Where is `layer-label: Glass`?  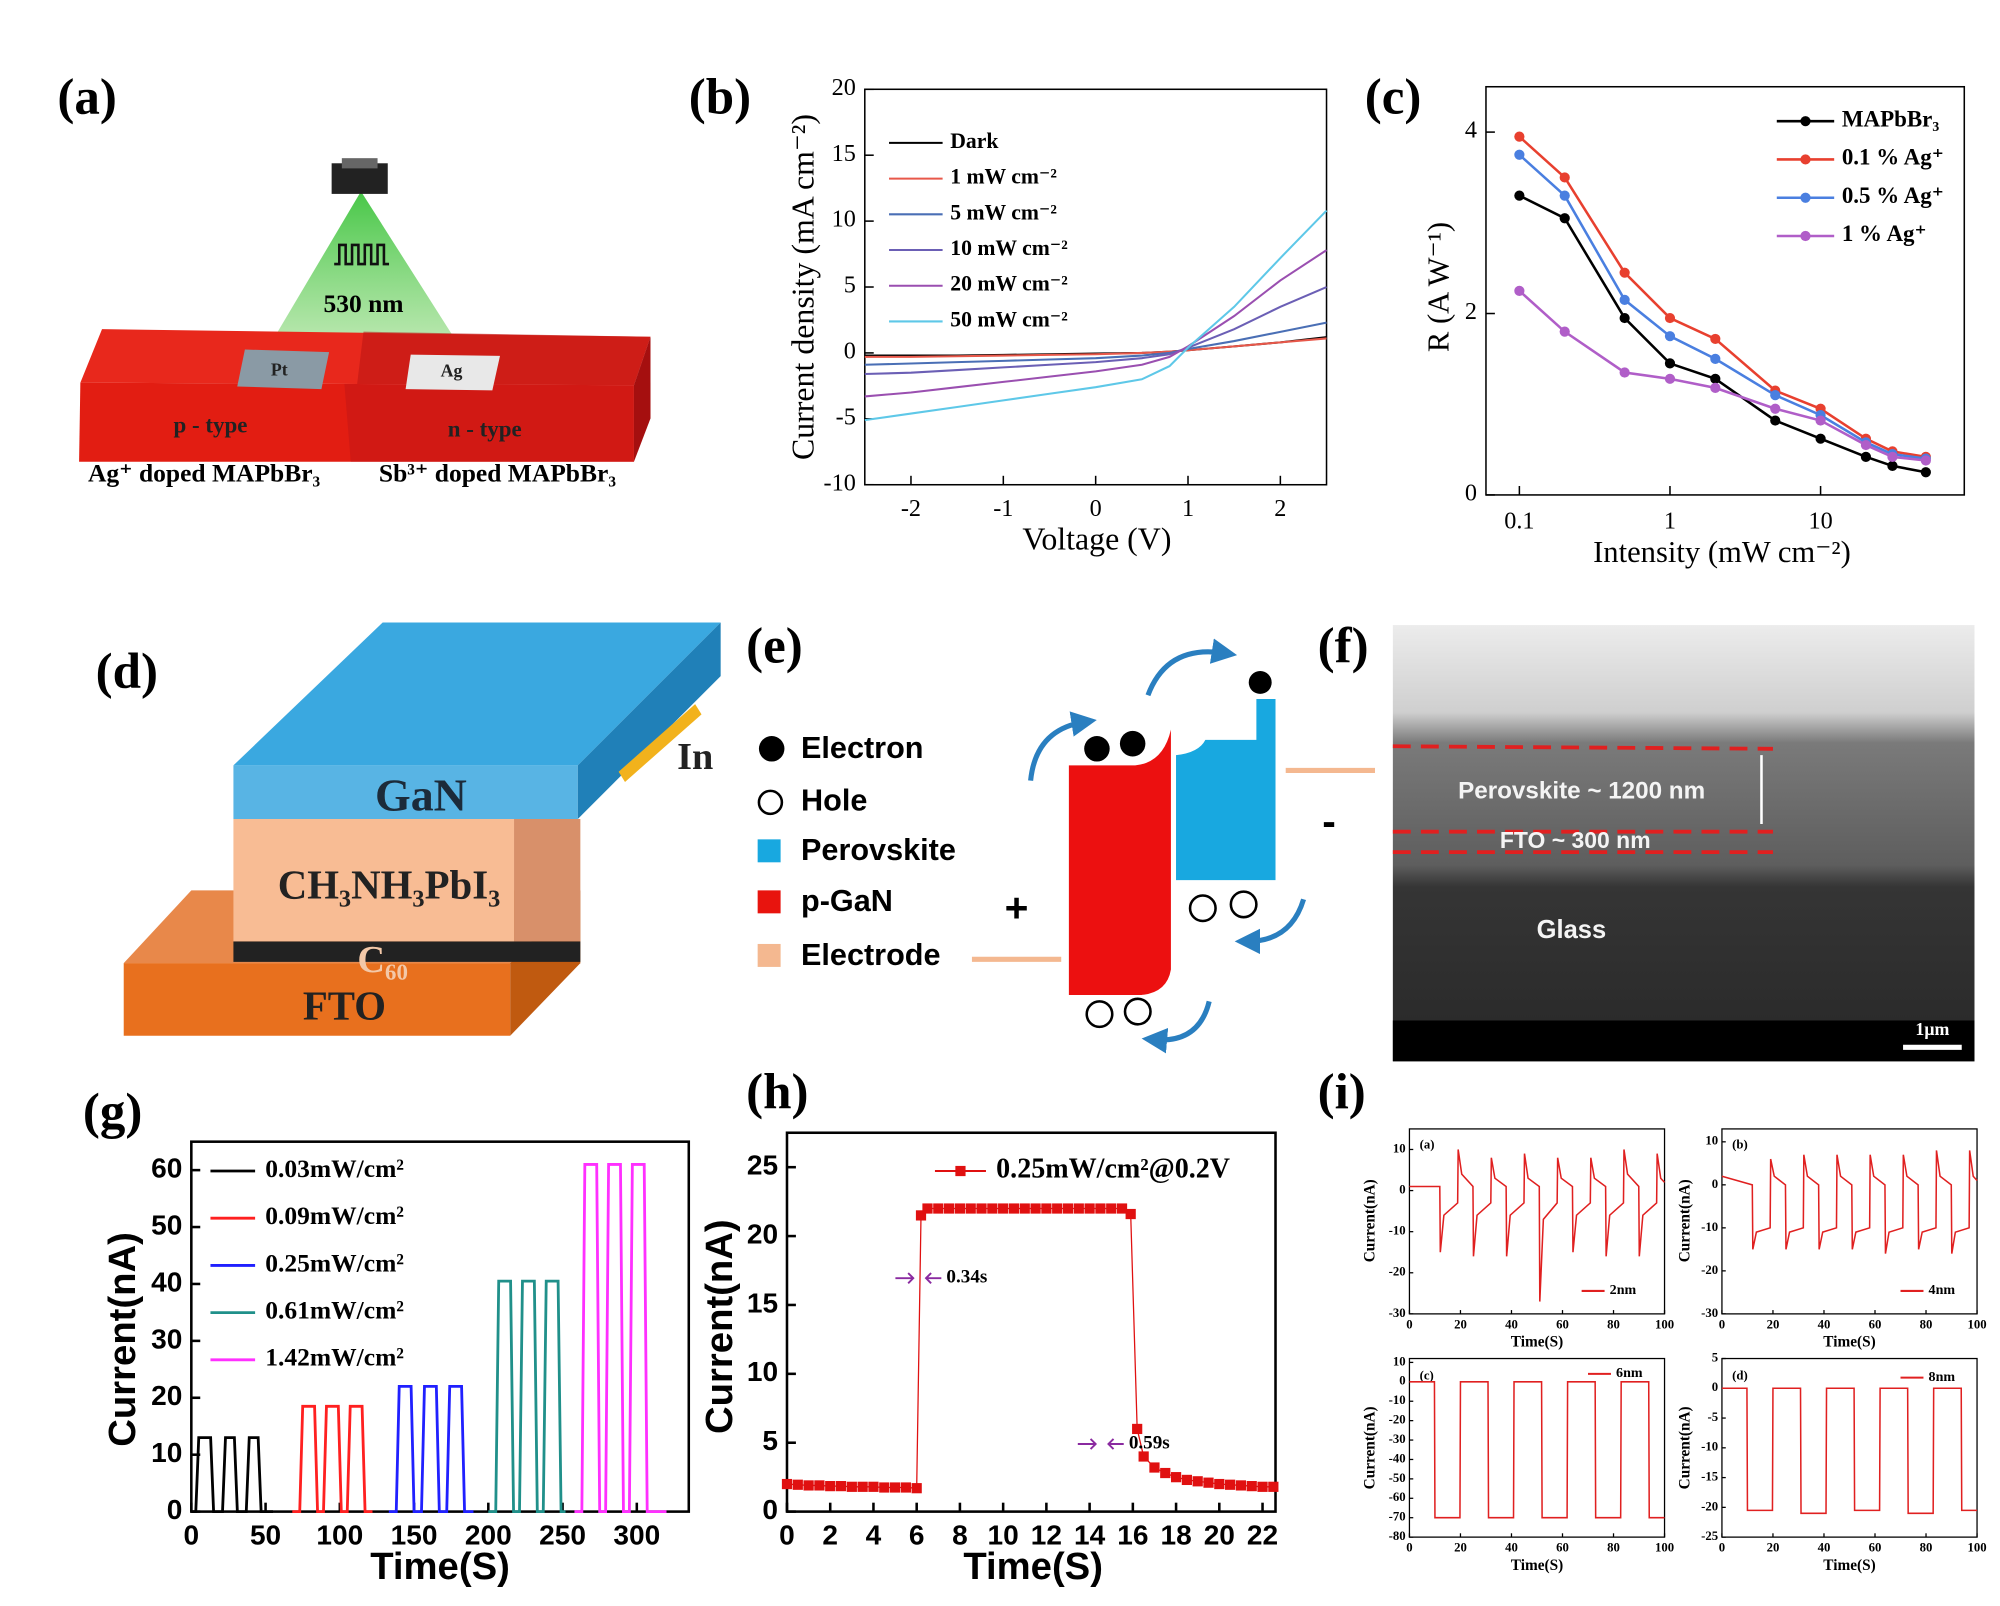
layer-label: Glass is located at coordinates (1571, 930).